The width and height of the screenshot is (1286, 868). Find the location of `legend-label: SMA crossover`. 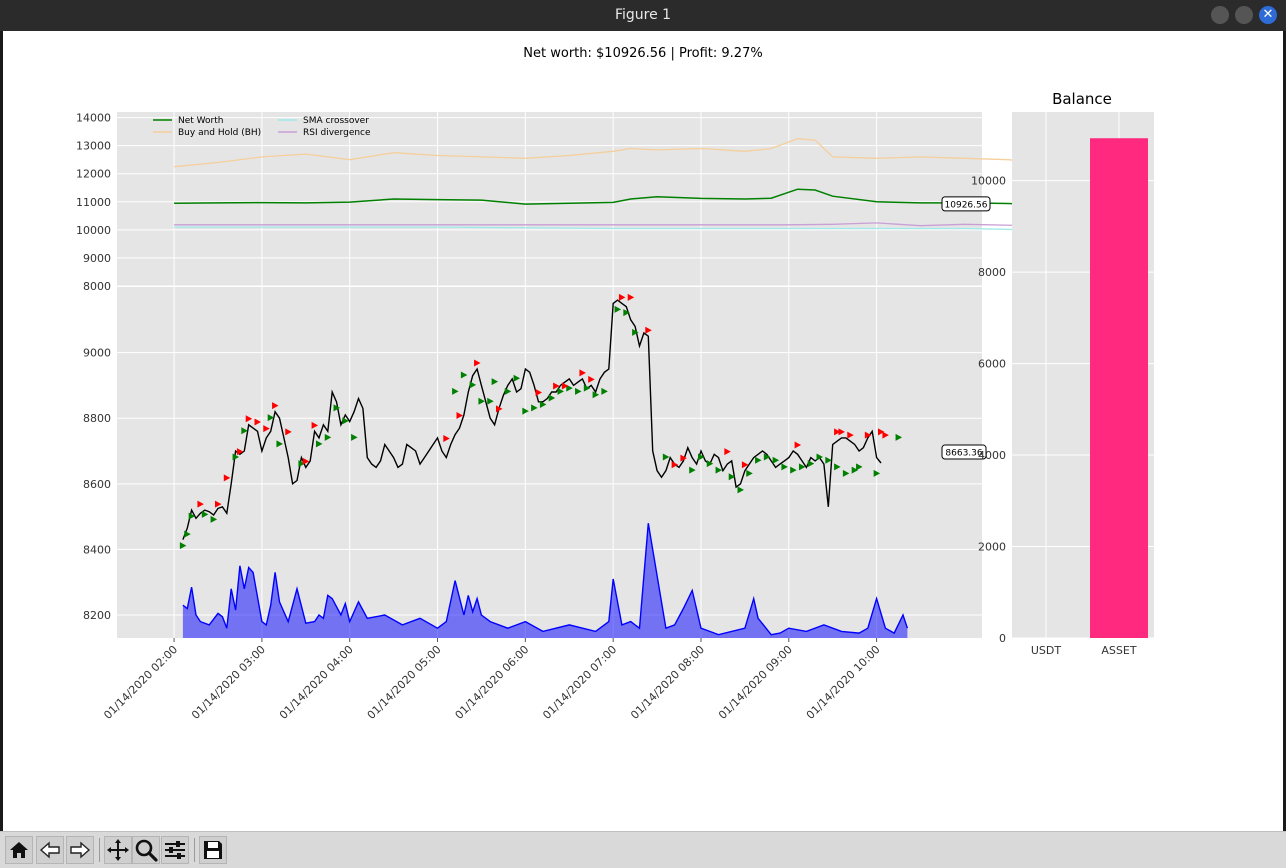

legend-label: SMA crossover is located at coordinates (336, 121).